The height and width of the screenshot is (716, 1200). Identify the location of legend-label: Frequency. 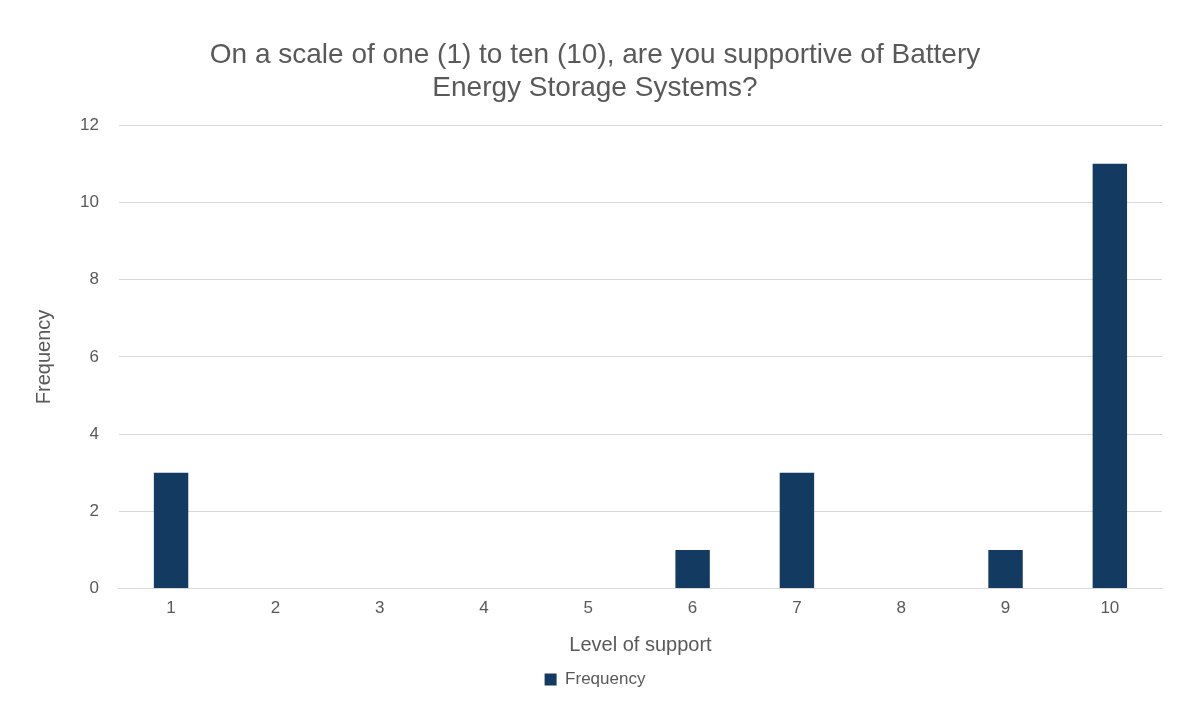
(605, 679).